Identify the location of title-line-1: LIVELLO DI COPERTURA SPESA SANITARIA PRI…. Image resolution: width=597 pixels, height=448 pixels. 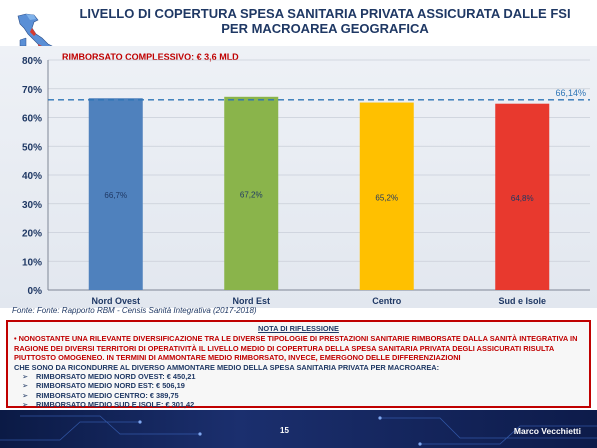
(325, 13).